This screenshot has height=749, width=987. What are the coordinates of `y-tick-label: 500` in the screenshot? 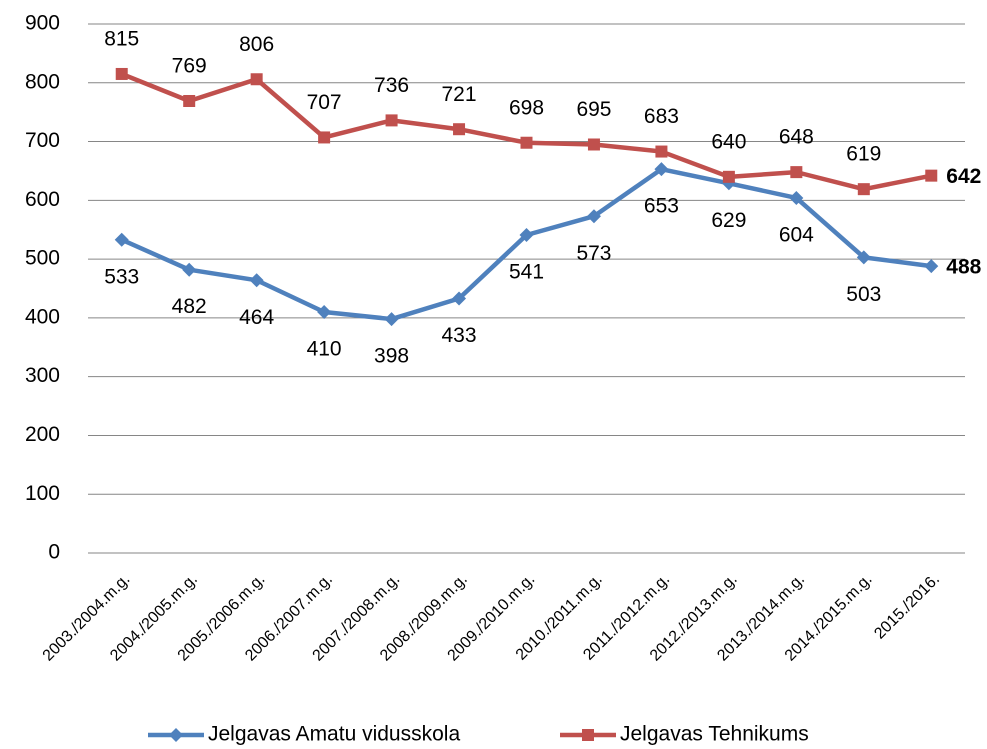 It's located at (42, 258).